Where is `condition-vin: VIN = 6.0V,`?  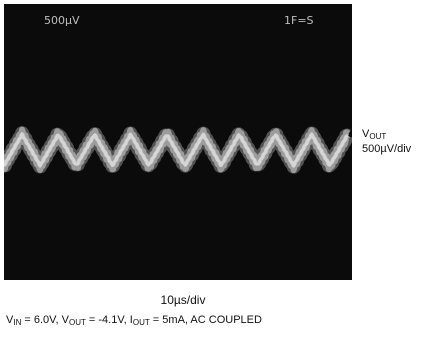 condition-vin: VIN = 6.0V, is located at coordinates (34, 320).